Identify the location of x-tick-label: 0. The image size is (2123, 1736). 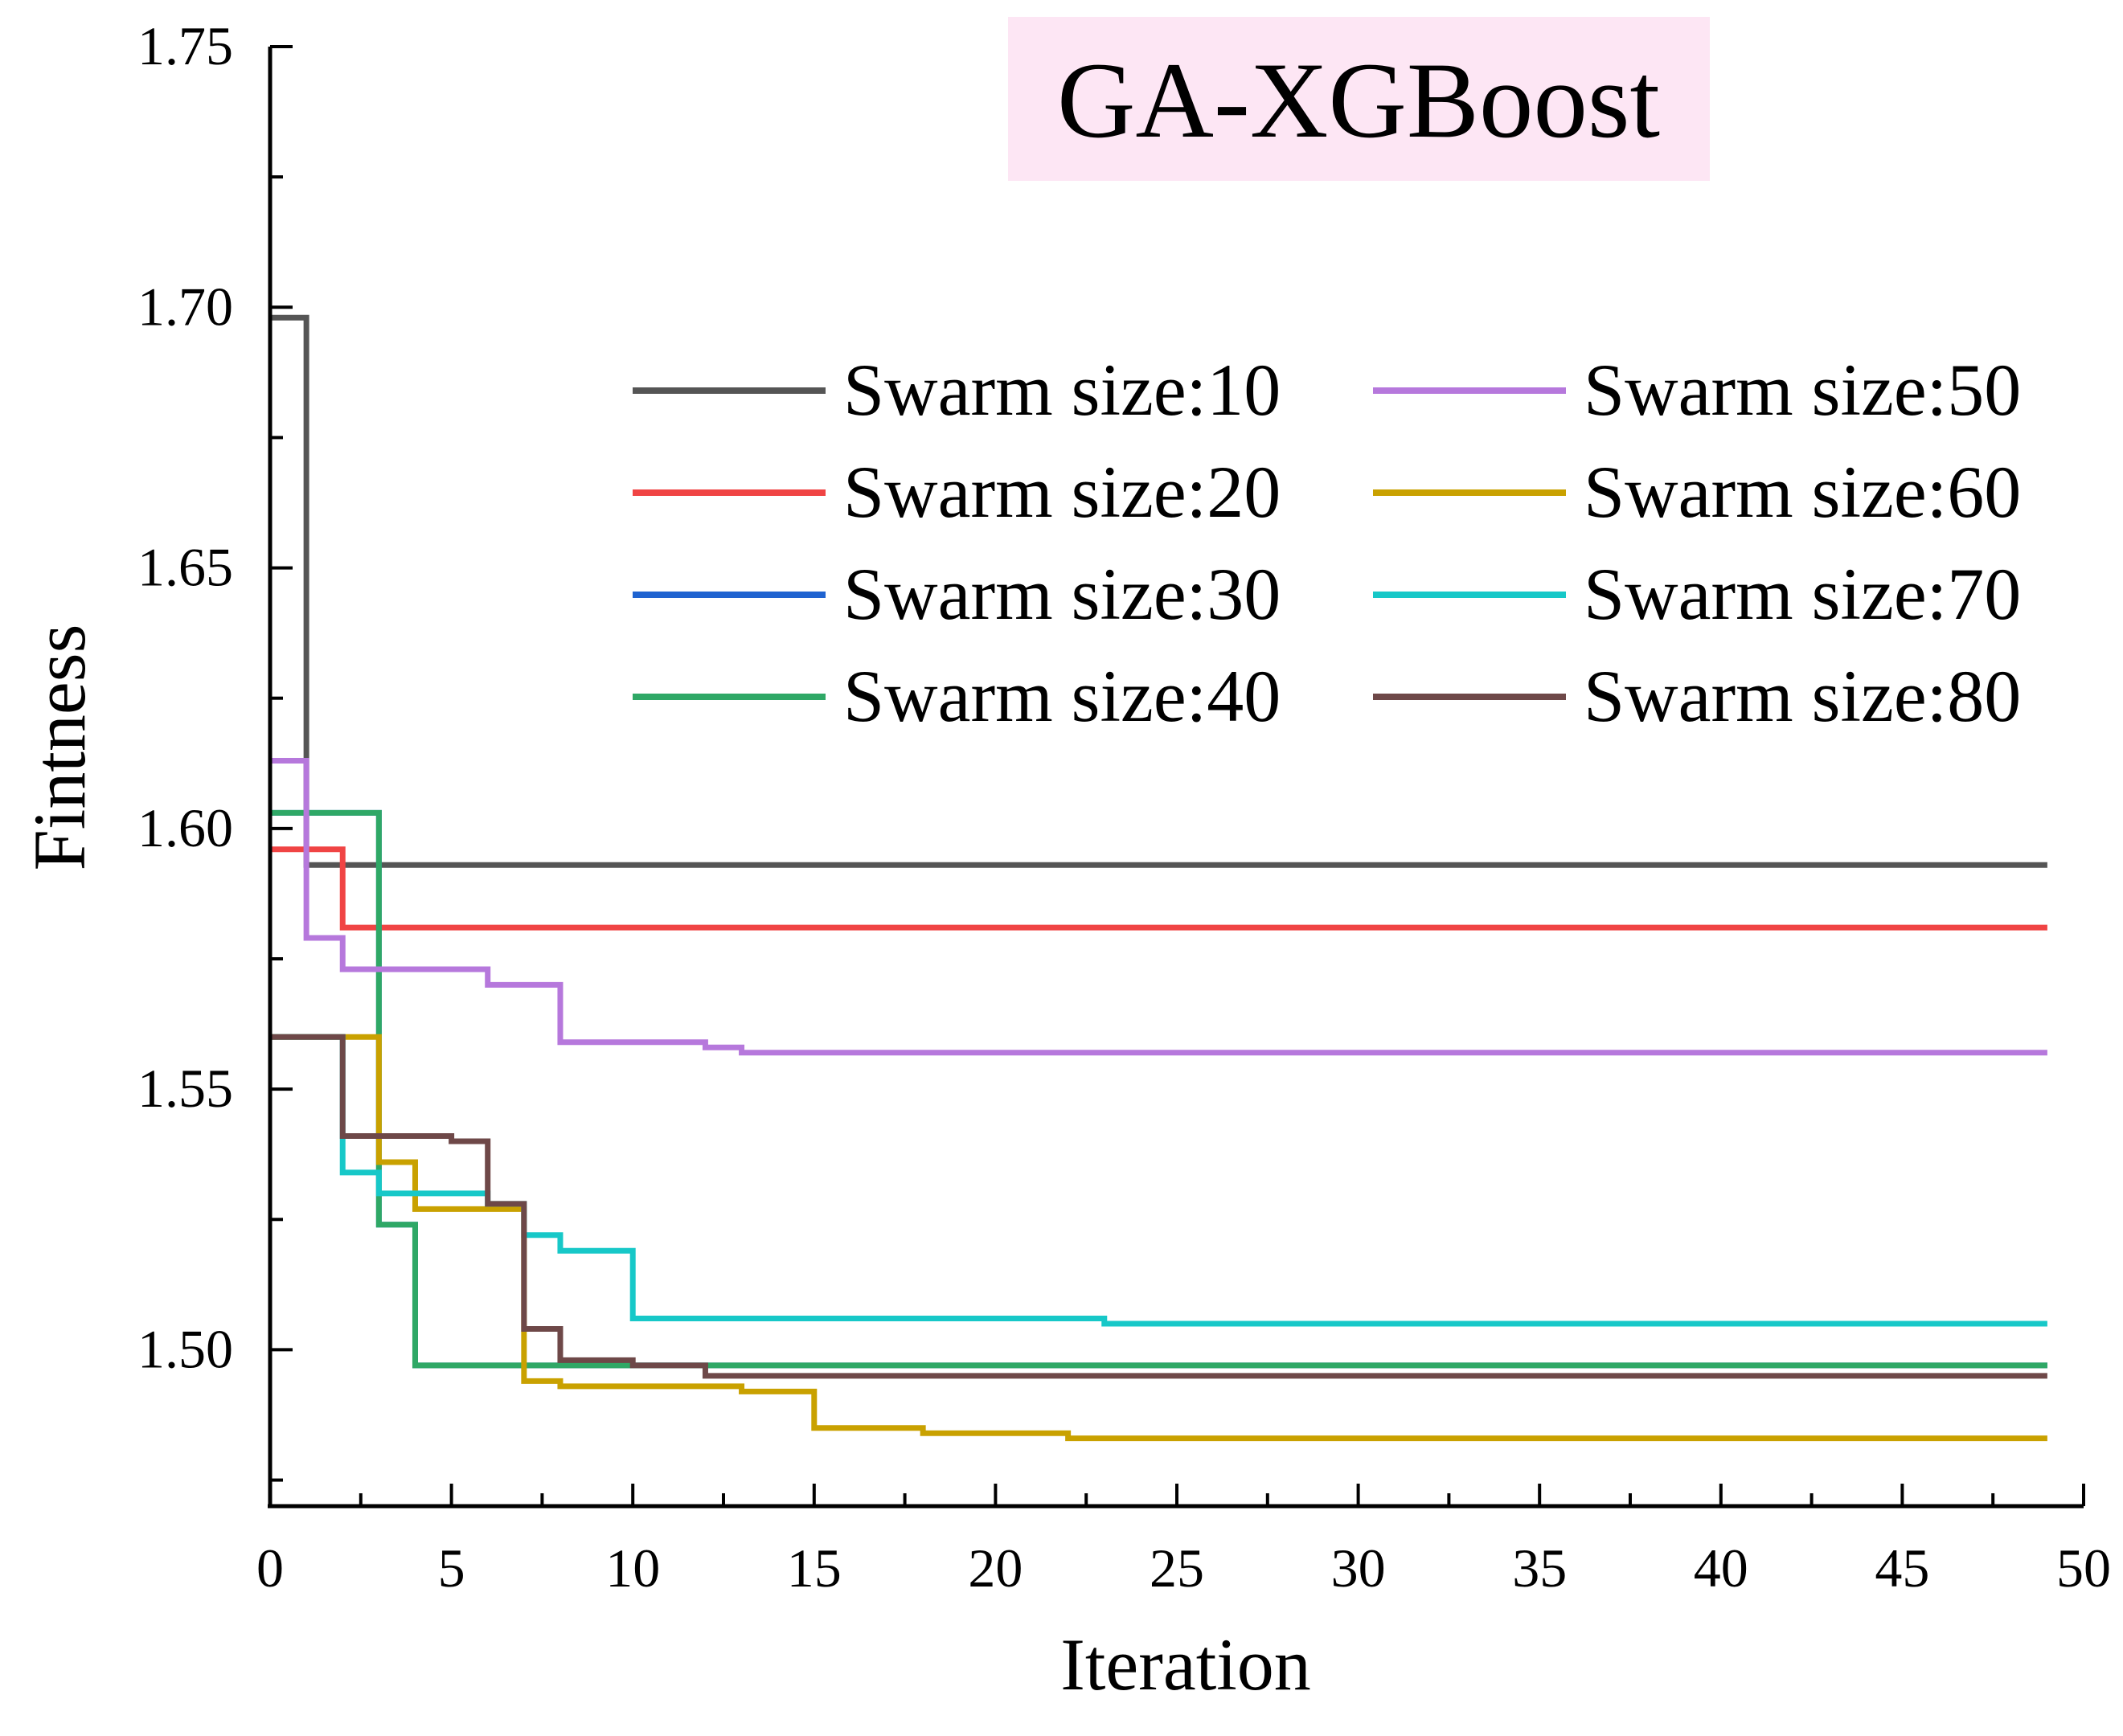
(270, 1568).